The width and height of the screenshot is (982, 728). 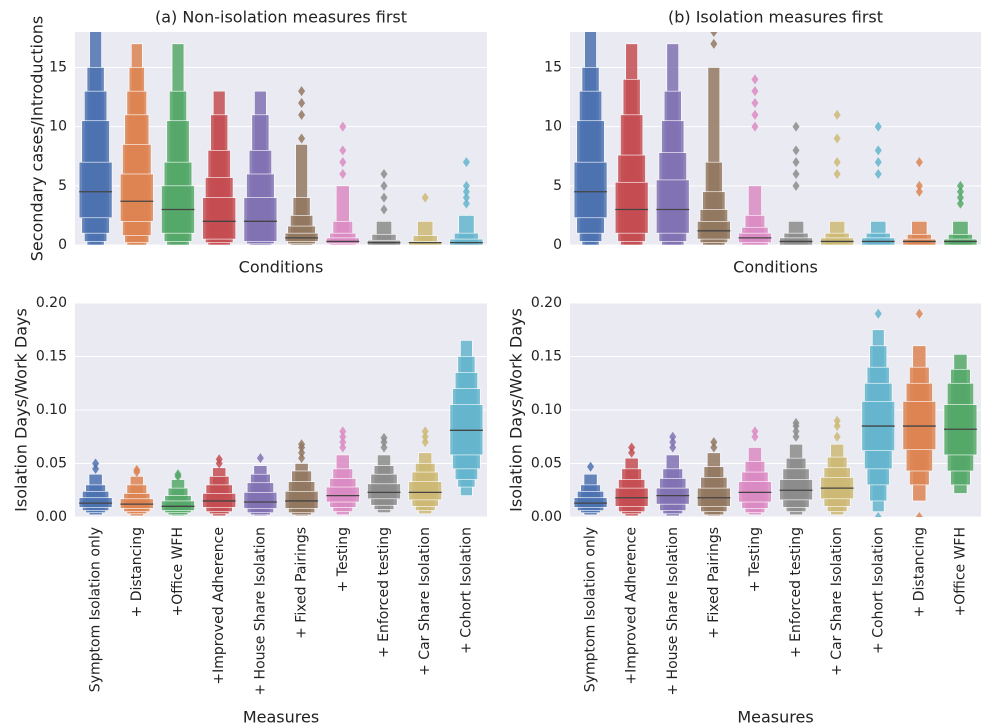 I want to click on y-tick-label: 0.05, so click(x=546, y=464).